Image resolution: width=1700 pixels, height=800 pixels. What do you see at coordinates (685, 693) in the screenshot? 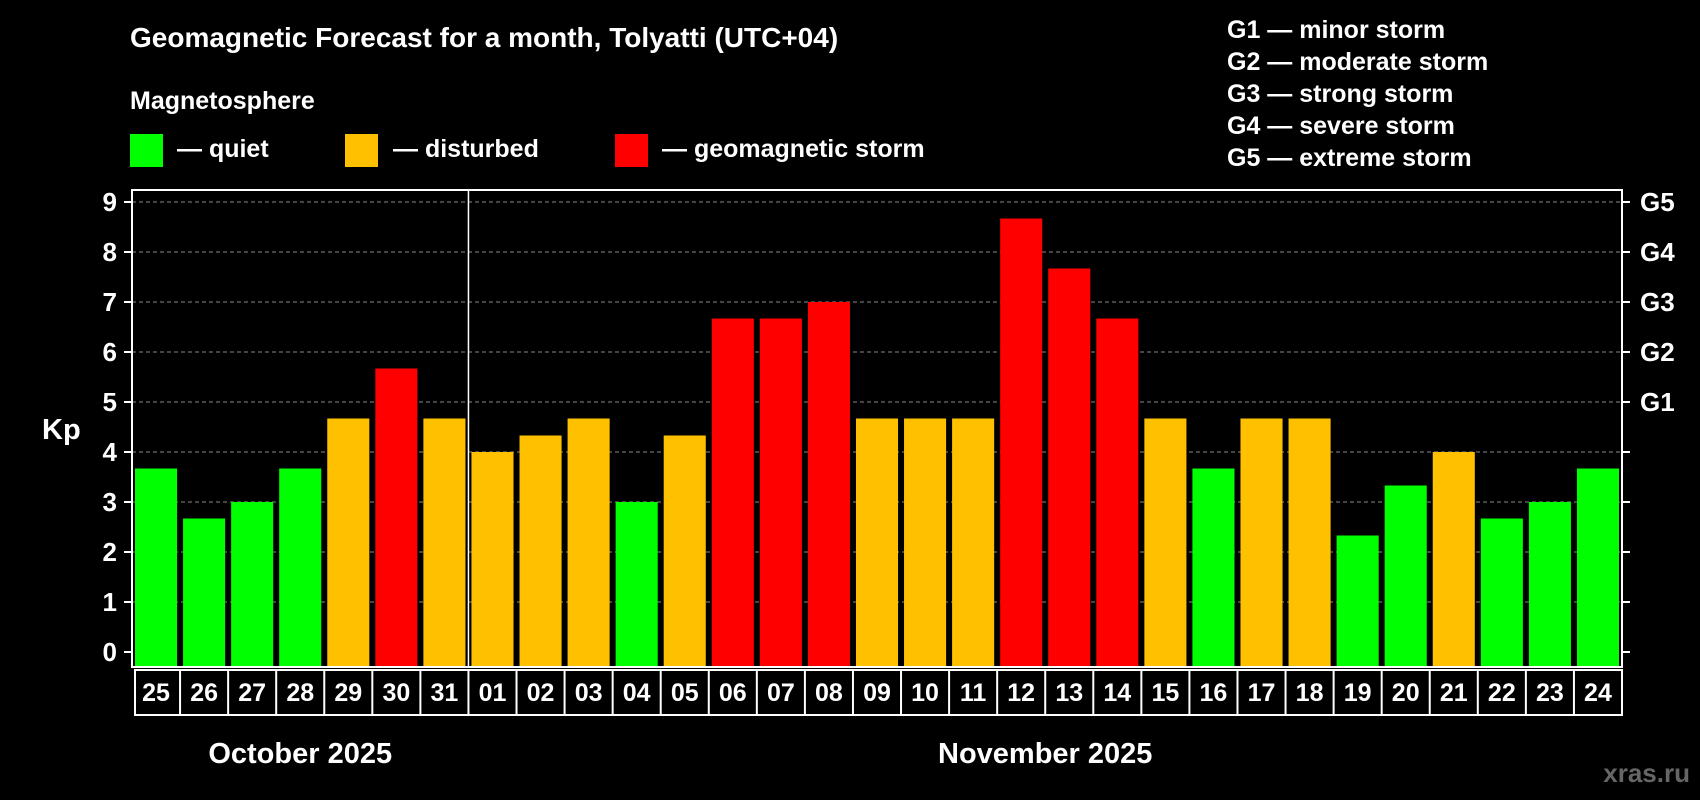
I see `x-tick-label: 05` at bounding box center [685, 693].